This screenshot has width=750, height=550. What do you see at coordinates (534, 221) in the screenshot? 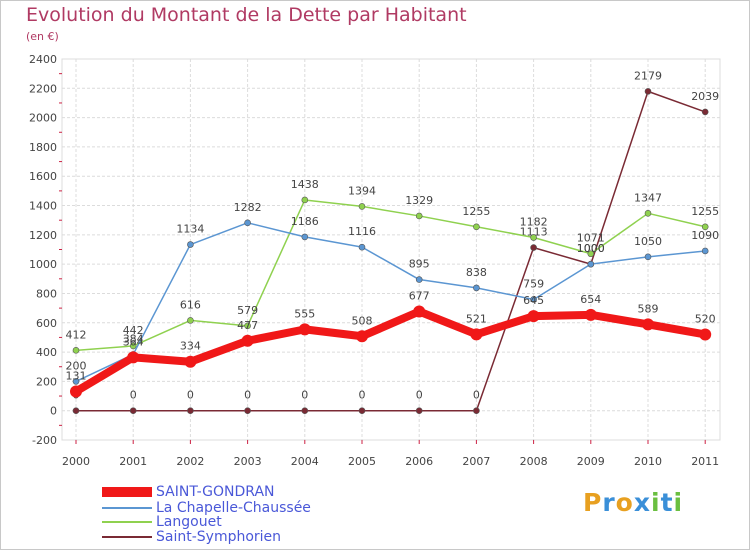
I see `data-label: 1182` at bounding box center [534, 221].